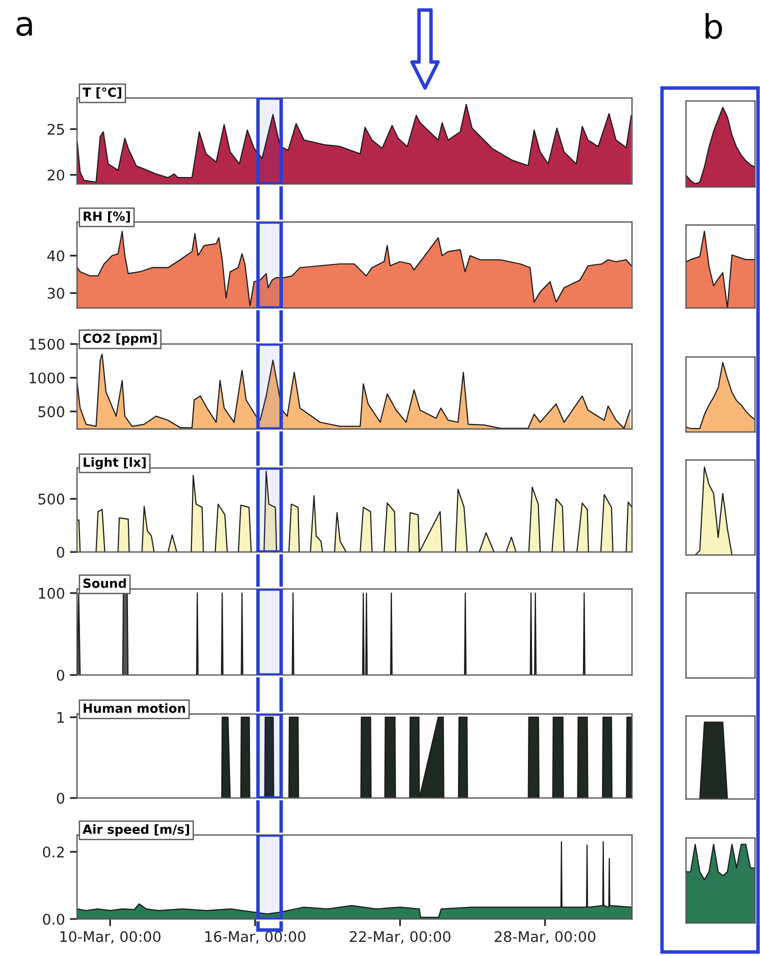 The width and height of the screenshot is (760, 956). What do you see at coordinates (53, 852) in the screenshot?
I see `y-tick-label: 0.2` at bounding box center [53, 852].